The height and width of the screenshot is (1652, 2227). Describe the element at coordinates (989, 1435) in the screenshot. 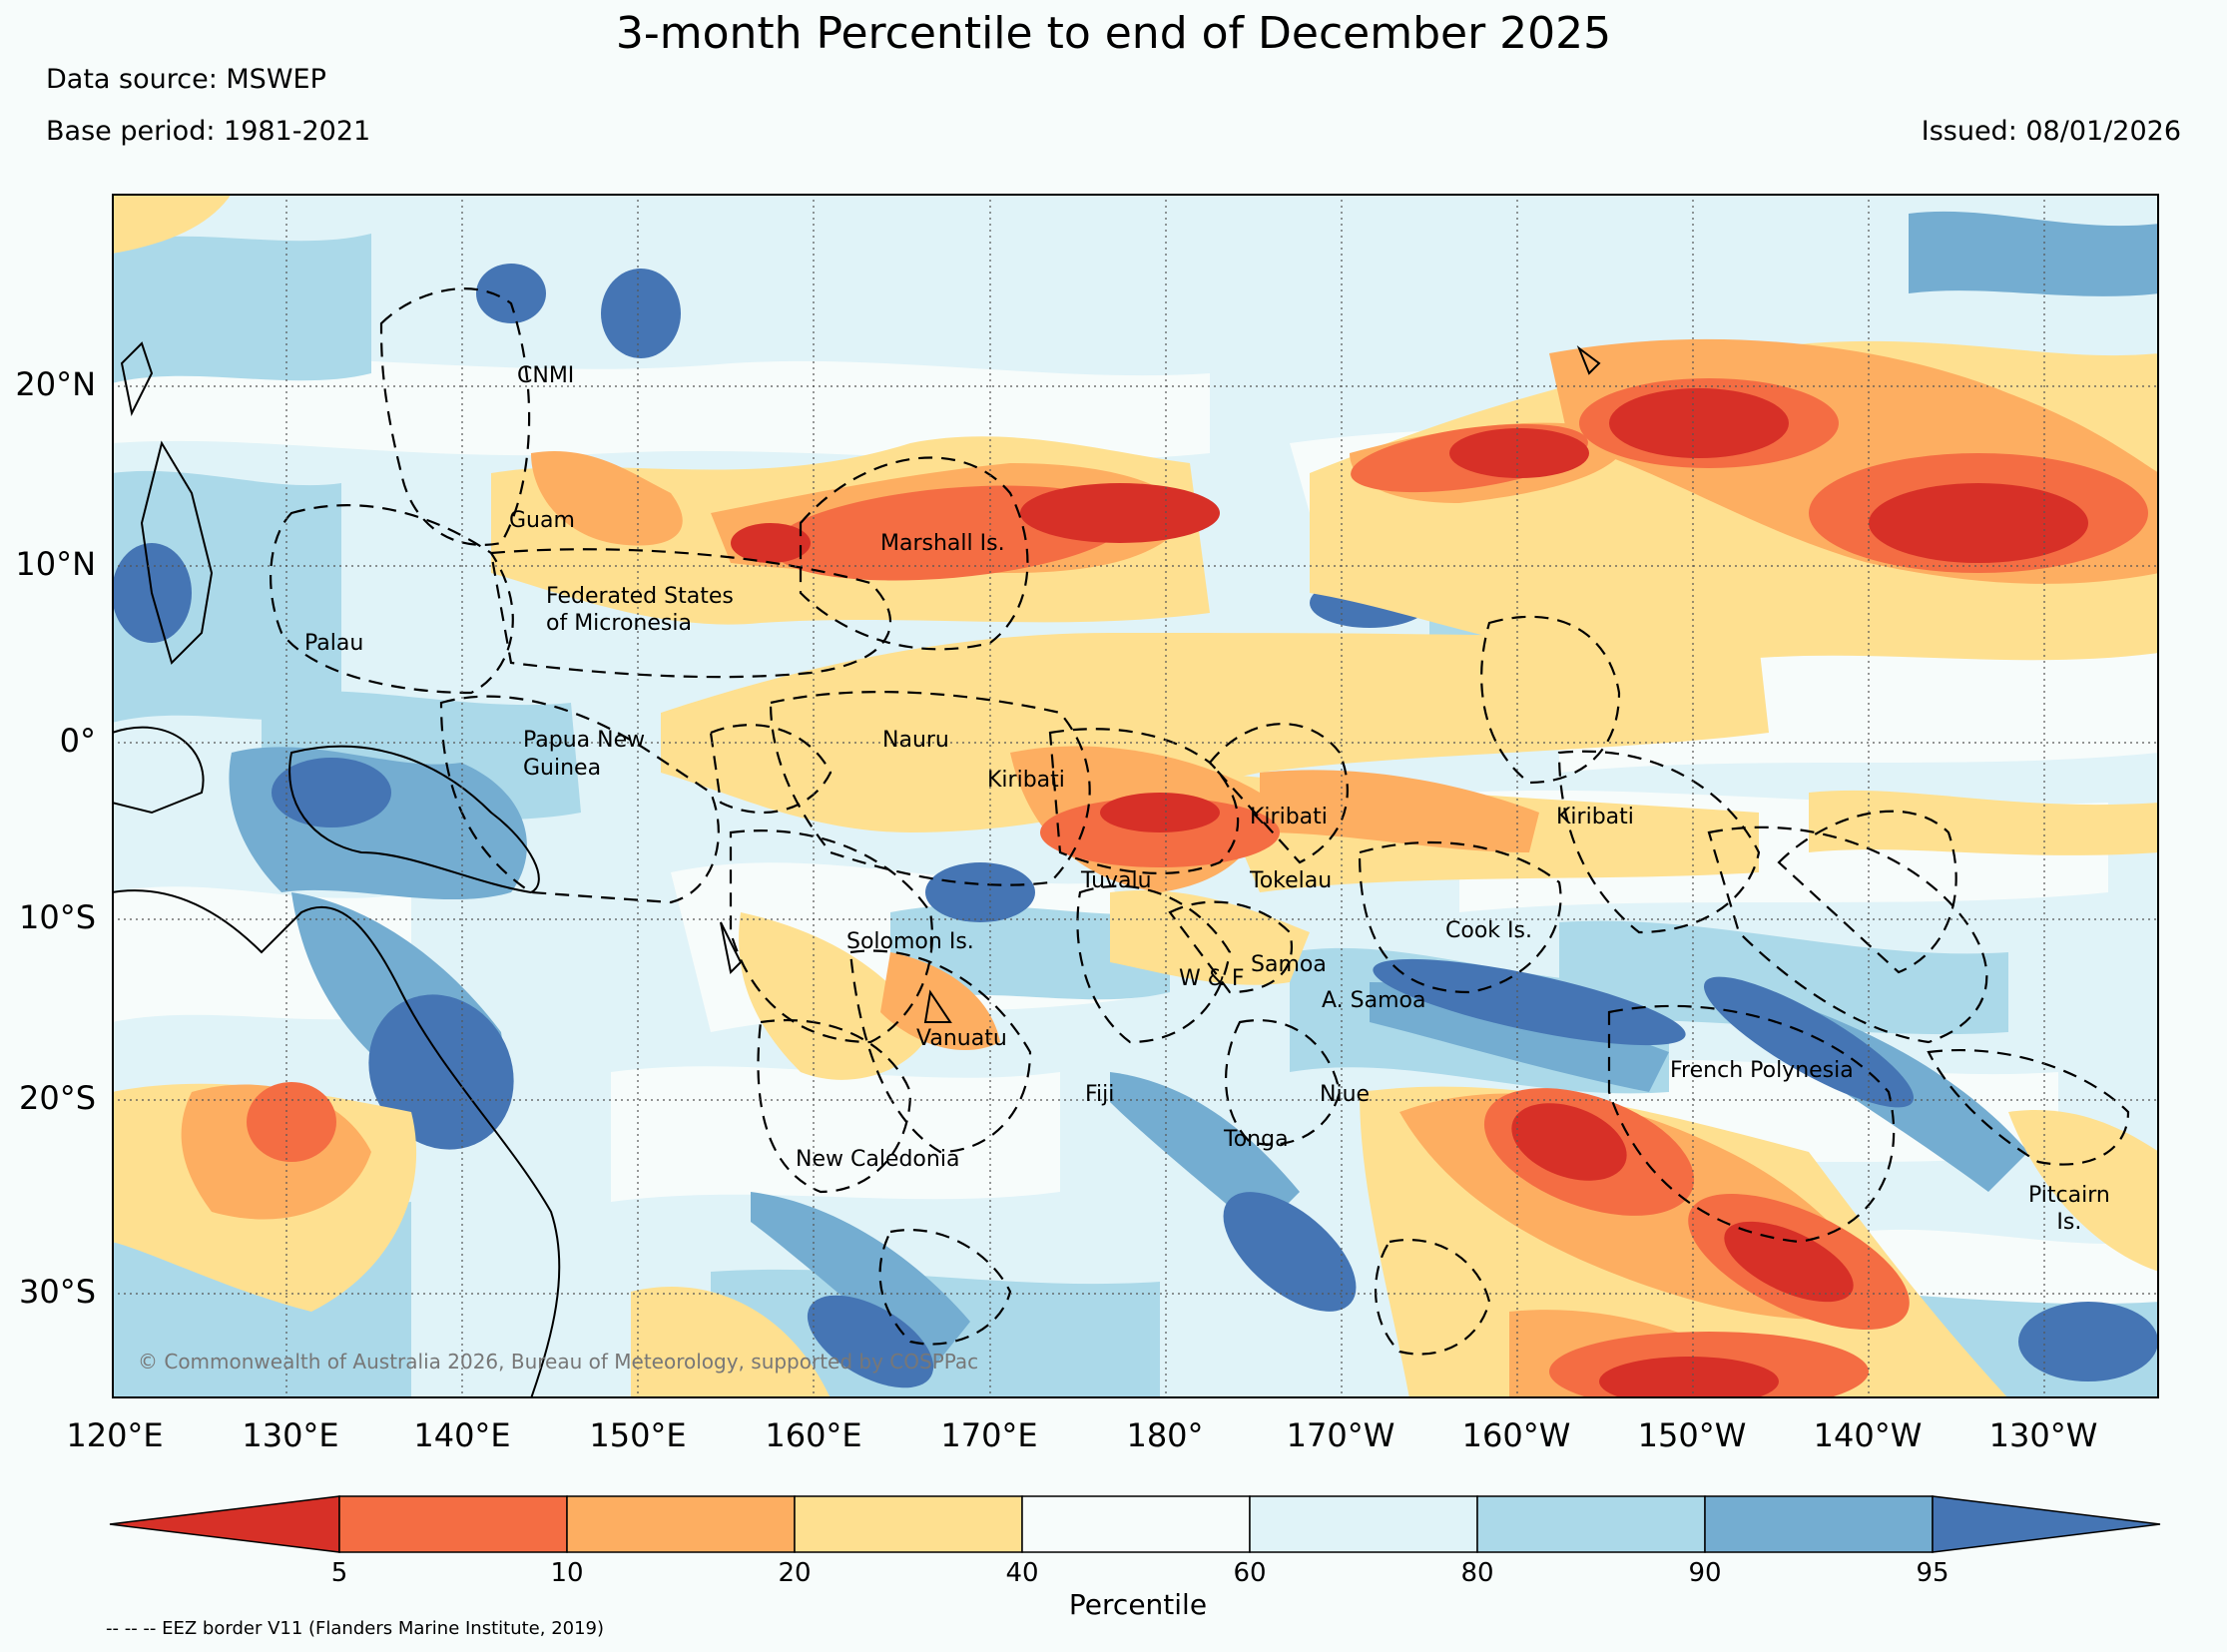

I see `lon-tick-170e: 170°E` at that location.